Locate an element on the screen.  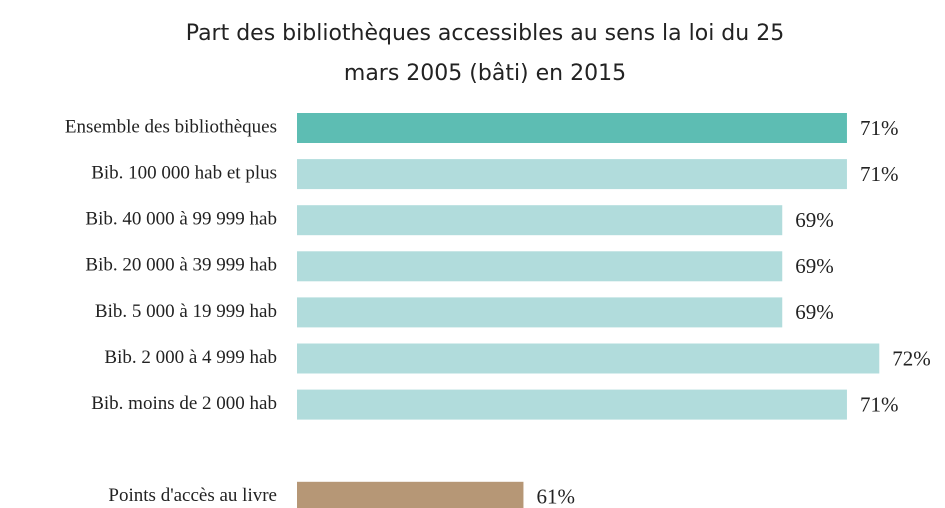
category-label: Bib. 5 000 à 19 999 hab is located at coordinates (186, 311).